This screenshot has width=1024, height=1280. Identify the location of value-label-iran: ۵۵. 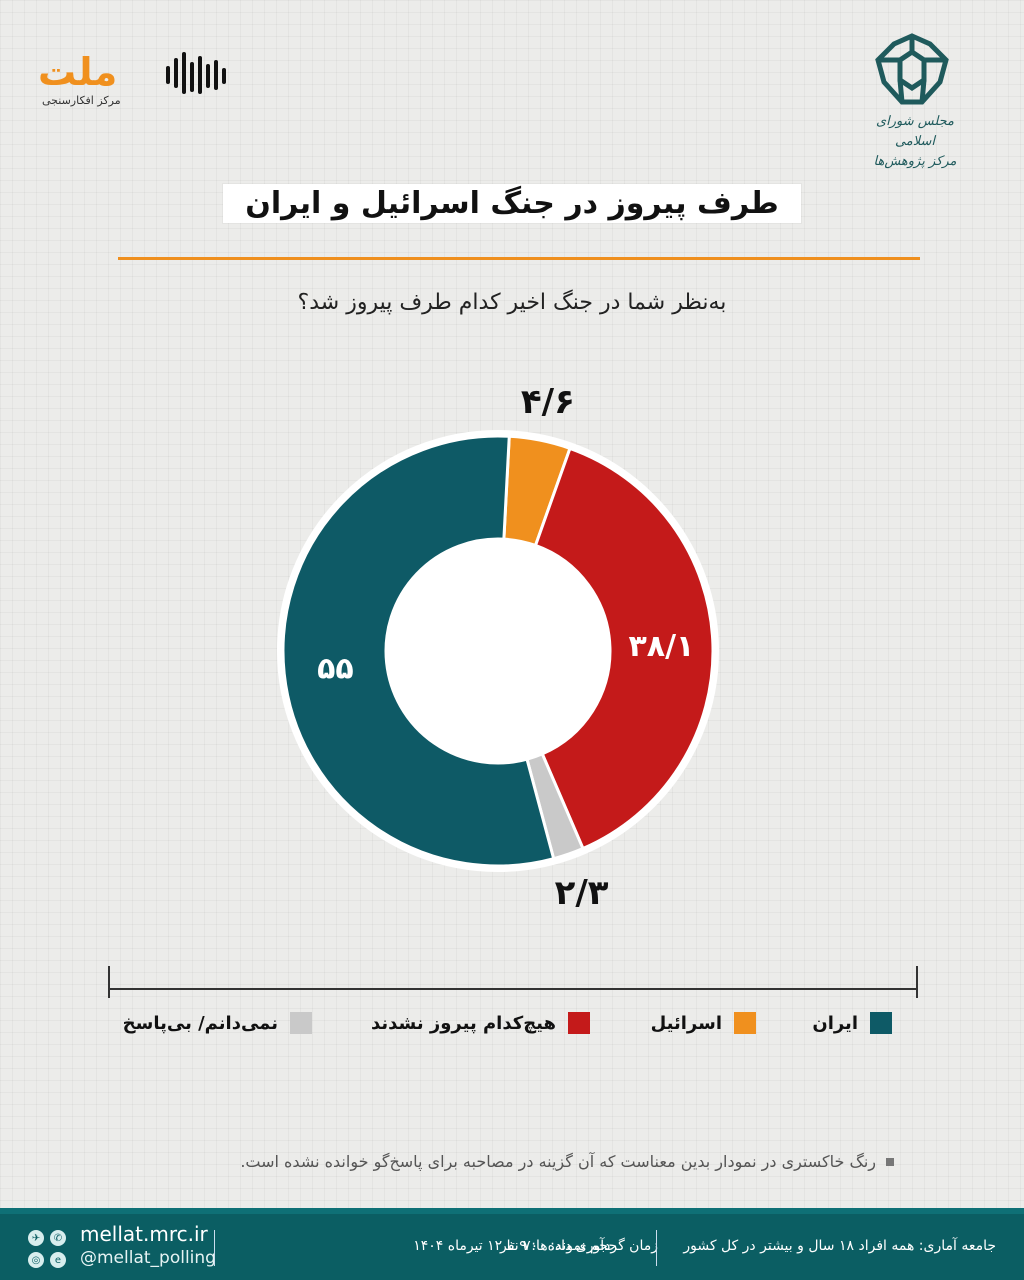
(335, 669).